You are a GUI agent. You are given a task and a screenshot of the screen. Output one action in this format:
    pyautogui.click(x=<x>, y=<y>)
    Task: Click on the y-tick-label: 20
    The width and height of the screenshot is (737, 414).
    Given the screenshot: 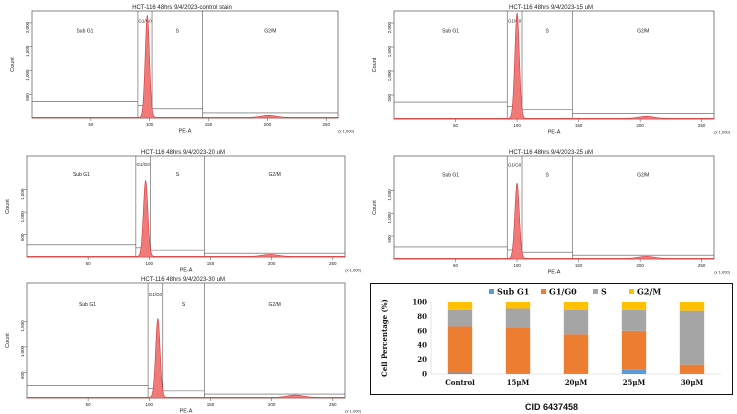 What is the action you would take?
    pyautogui.click(x=422, y=359)
    